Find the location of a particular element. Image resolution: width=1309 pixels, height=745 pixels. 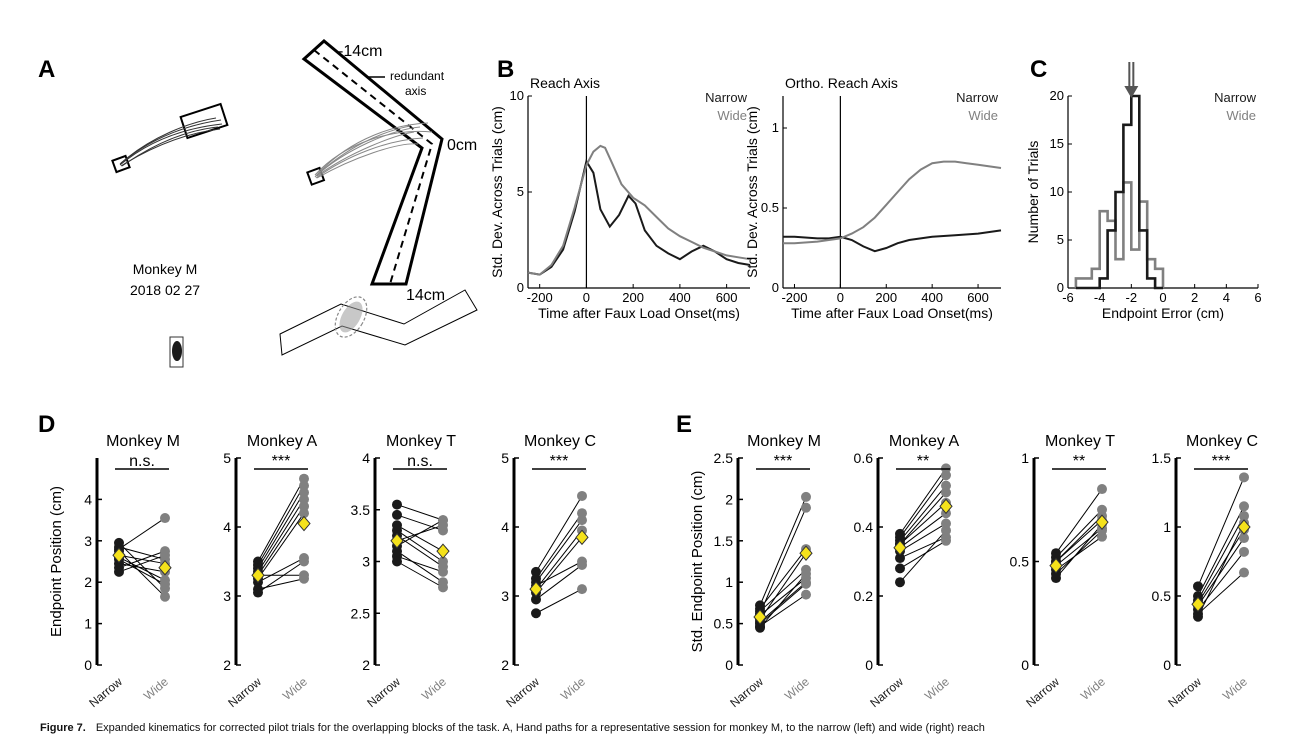

x-tick-label: 200 is located at coordinates (633, 297).